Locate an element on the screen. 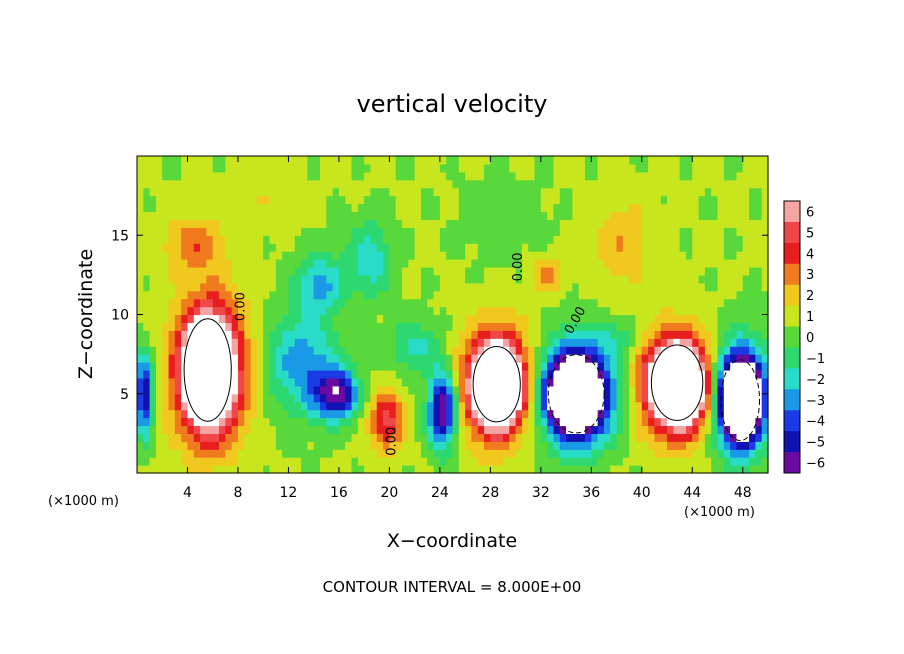  x-tick-label: 12 is located at coordinates (289, 493).